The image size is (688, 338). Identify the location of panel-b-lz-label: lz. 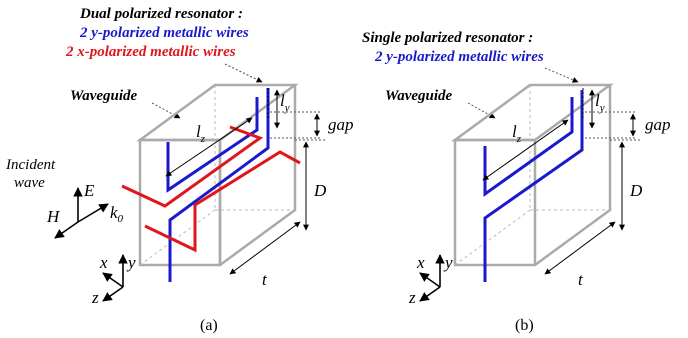
(517, 133).